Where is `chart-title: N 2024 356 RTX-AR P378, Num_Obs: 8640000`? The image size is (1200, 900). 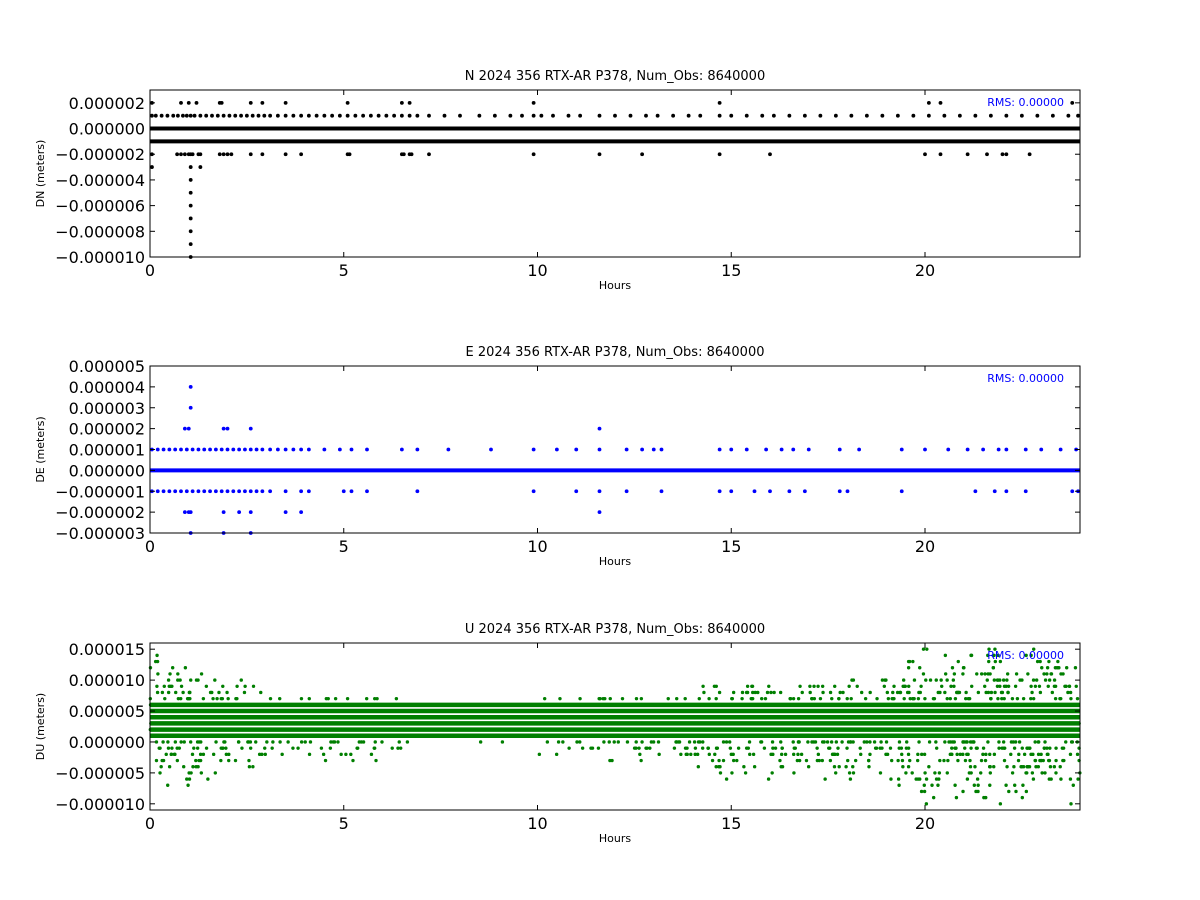 chart-title: N 2024 356 RTX-AR P378, Num_Obs: 8640000 is located at coordinates (615, 76).